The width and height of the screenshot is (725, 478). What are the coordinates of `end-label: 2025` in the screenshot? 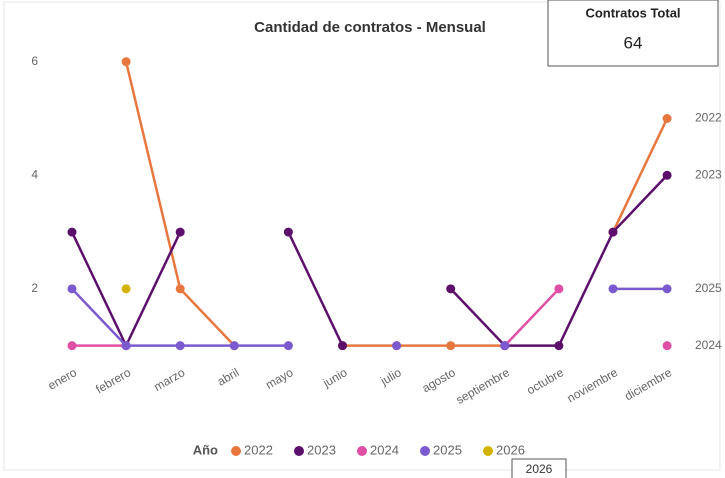 It's located at (708, 288).